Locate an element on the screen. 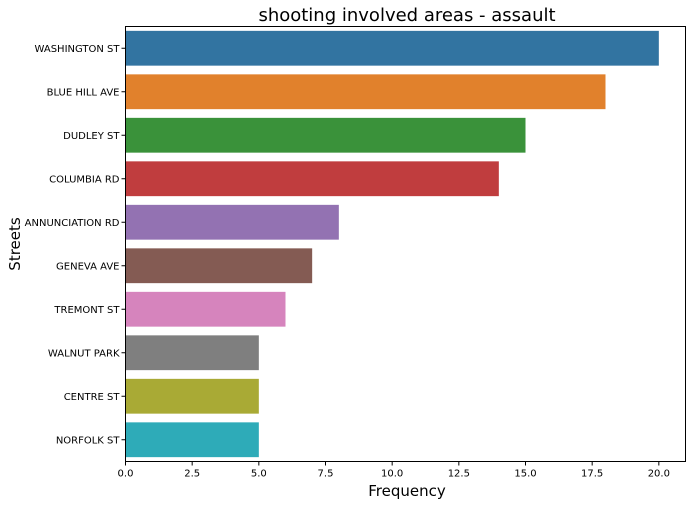 This screenshot has height=505, width=697. bar-columbia-rd is located at coordinates (312, 179).